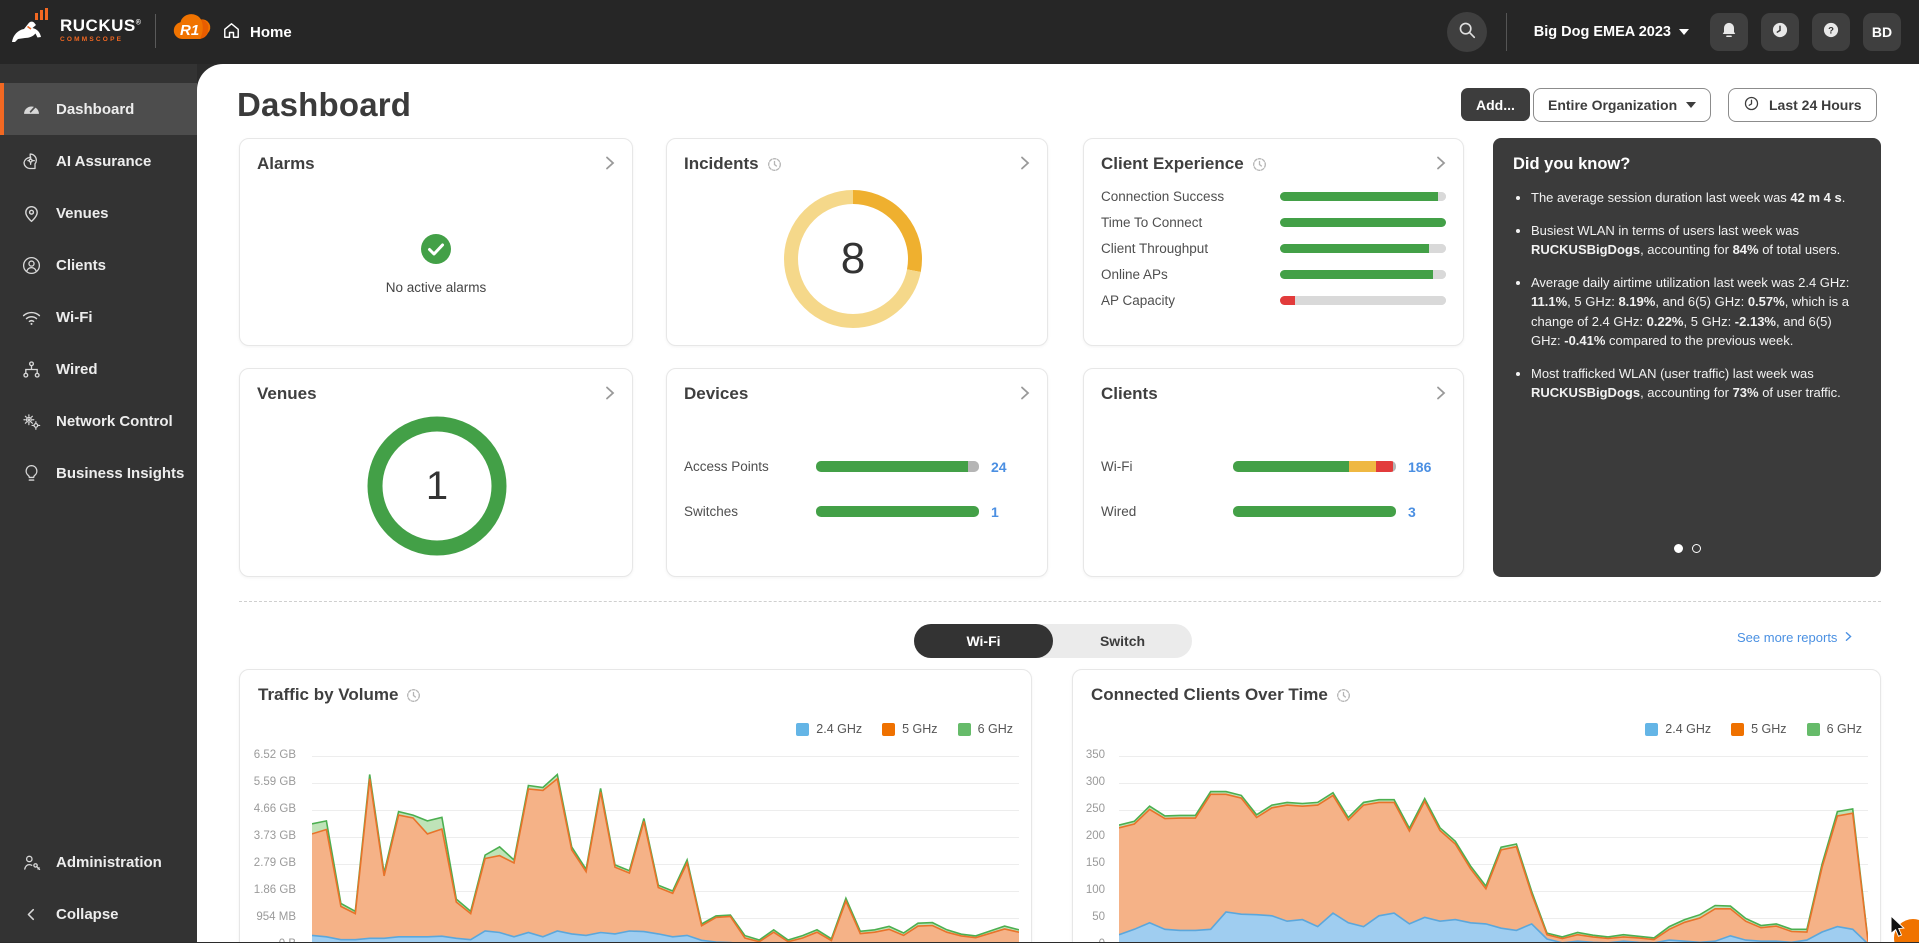 The image size is (1919, 943). I want to click on home-icon, so click(231, 32).